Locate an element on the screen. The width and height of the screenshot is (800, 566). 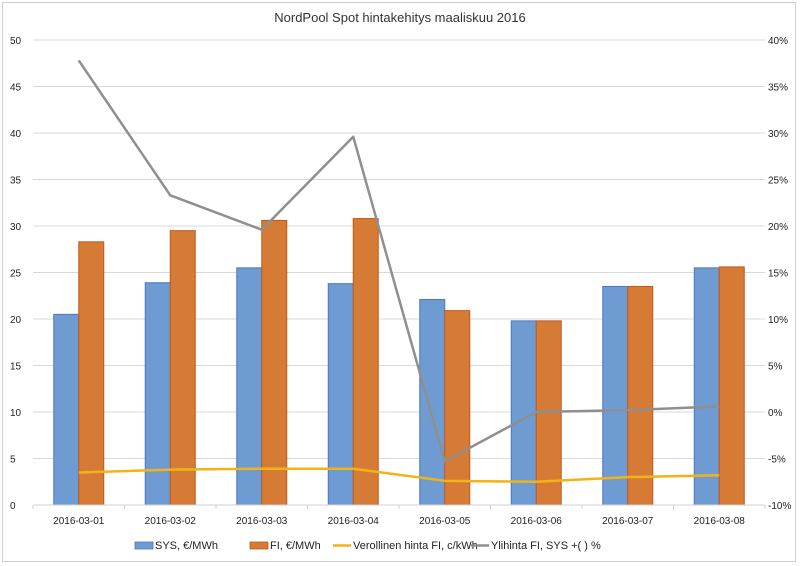
y2-tick-label: 20% is located at coordinates (778, 227).